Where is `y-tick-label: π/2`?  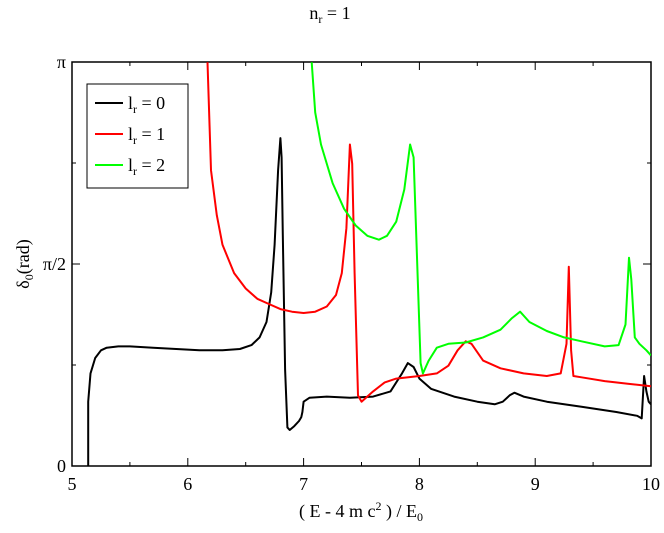 y-tick-label: π/2 is located at coordinates (54, 264).